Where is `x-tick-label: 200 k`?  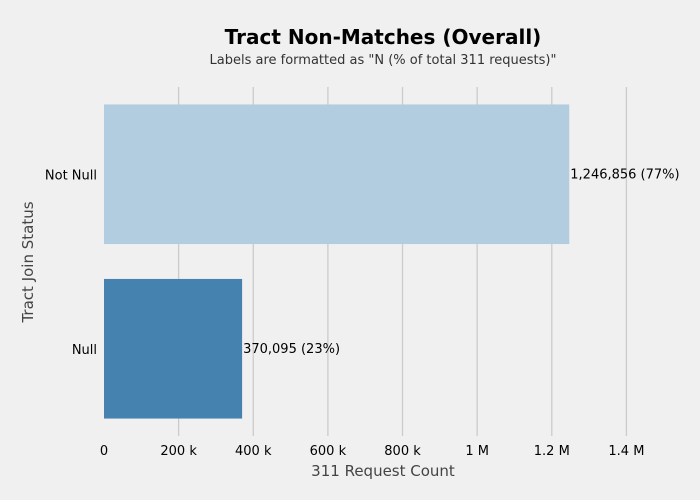 x-tick-label: 200 k is located at coordinates (178, 451).